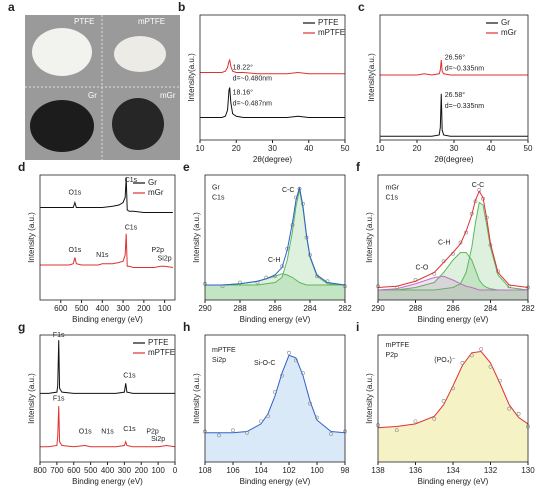 The height and width of the screenshot is (493, 550). I want to click on x-tick-label: 282, so click(345, 308).